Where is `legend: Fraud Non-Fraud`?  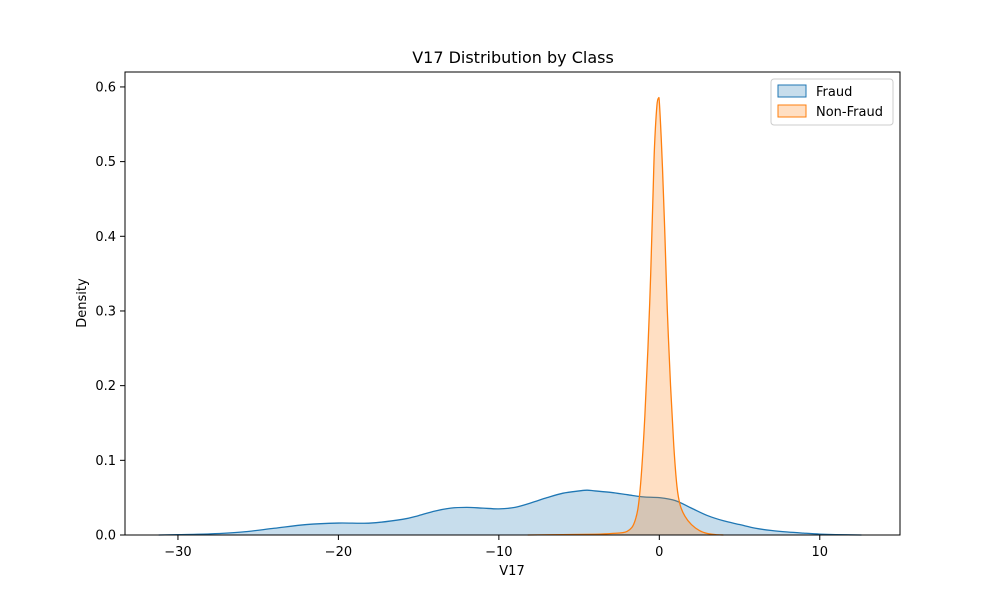
legend: Fraud Non-Fraud is located at coordinates (832, 102).